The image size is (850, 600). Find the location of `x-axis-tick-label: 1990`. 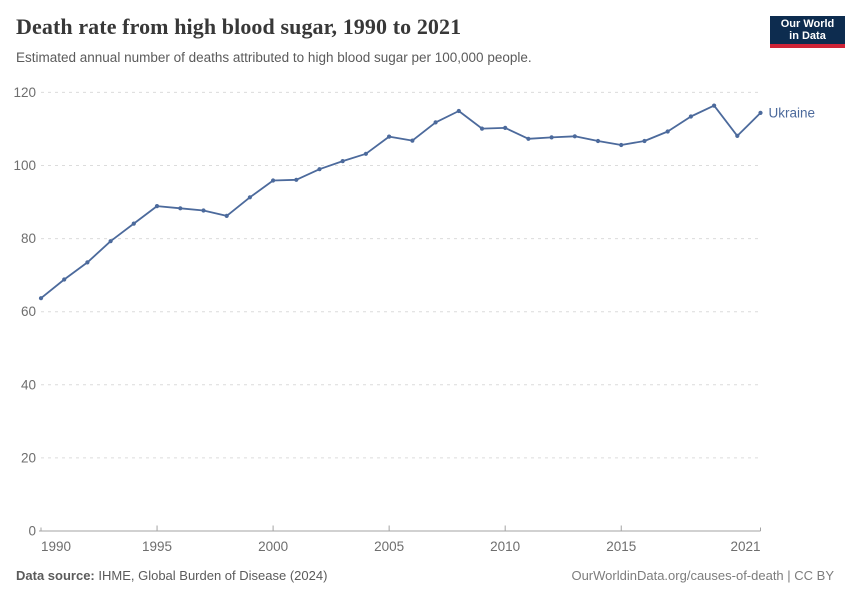

x-axis-tick-label: 1990 is located at coordinates (56, 546).